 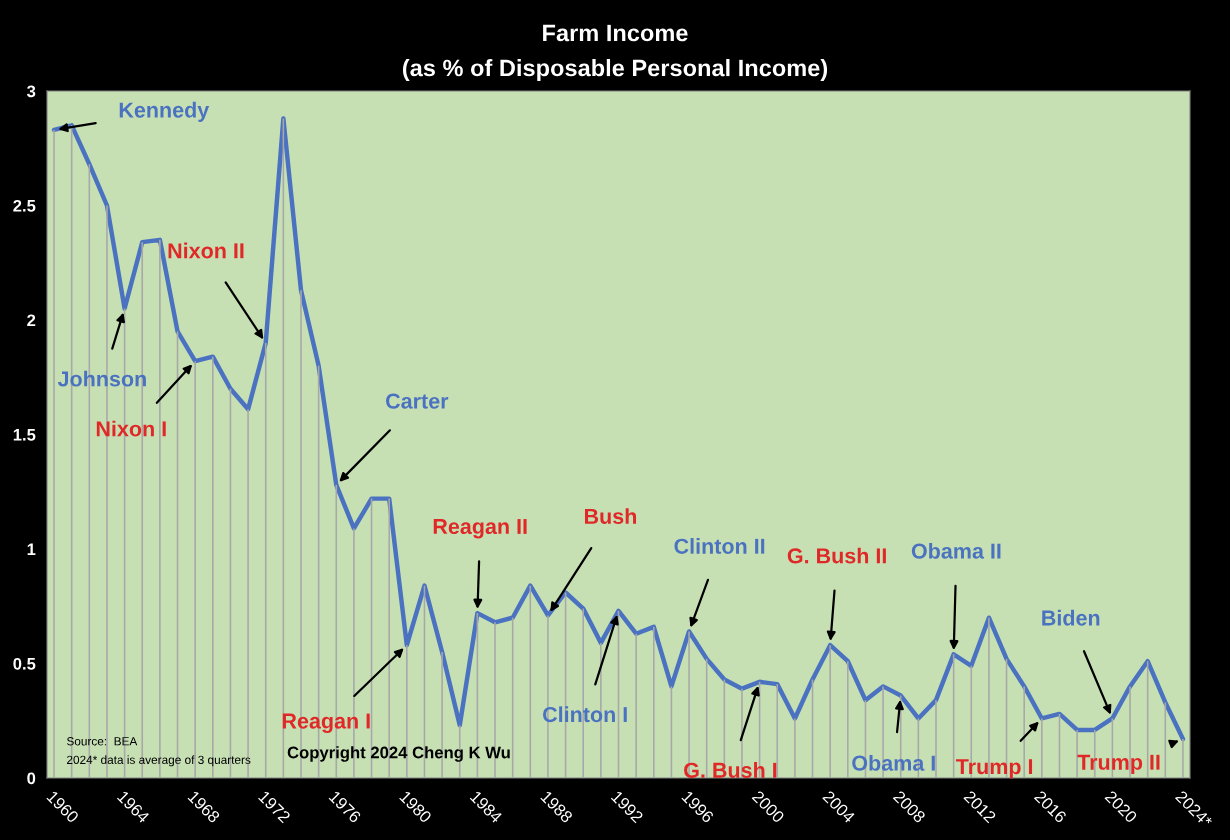 I want to click on annotation: Trump II, so click(x=1118, y=764).